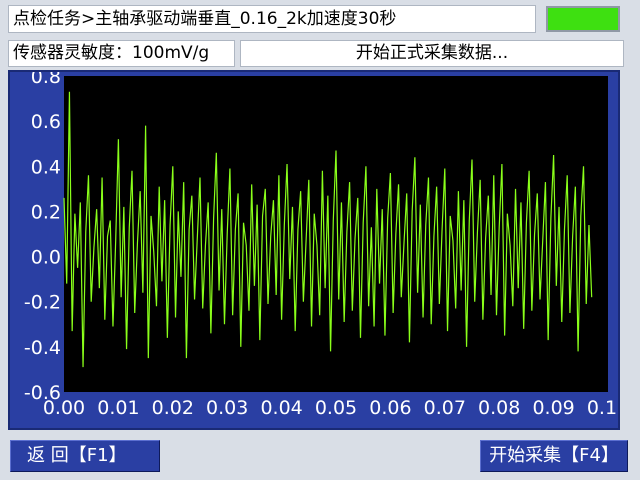 The image size is (640, 480). Describe the element at coordinates (227, 408) in the screenshot. I see `x-tick-label: 0.03` at that location.